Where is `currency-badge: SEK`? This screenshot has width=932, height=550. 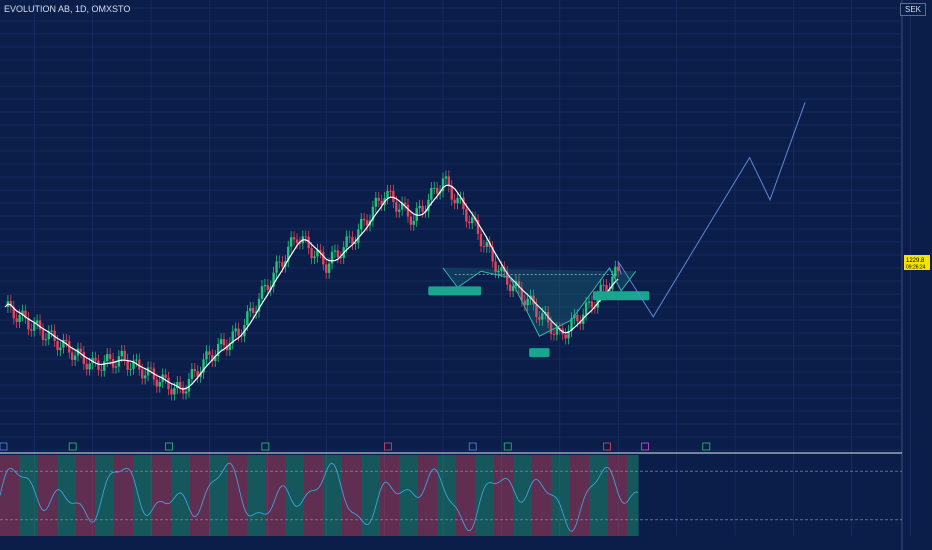 currency-badge: SEK is located at coordinates (912, 9).